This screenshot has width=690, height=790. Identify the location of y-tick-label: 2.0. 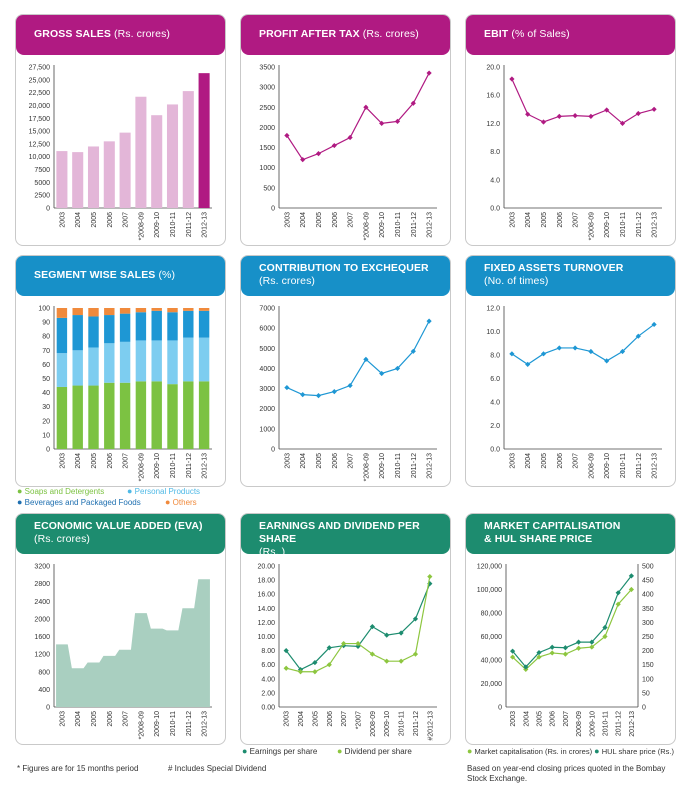
(495, 426).